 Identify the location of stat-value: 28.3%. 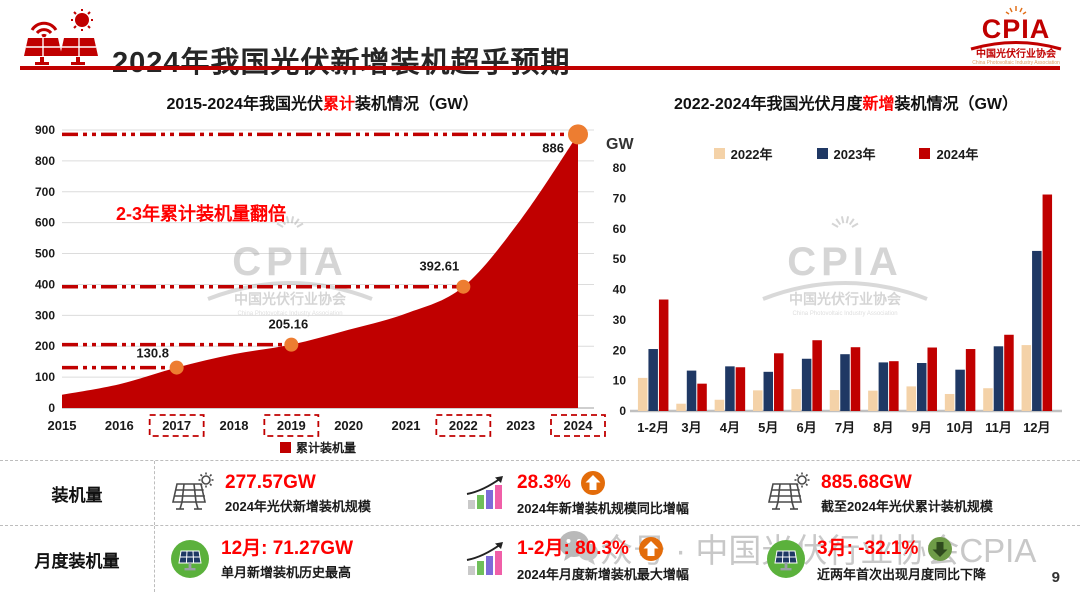
(544, 482).